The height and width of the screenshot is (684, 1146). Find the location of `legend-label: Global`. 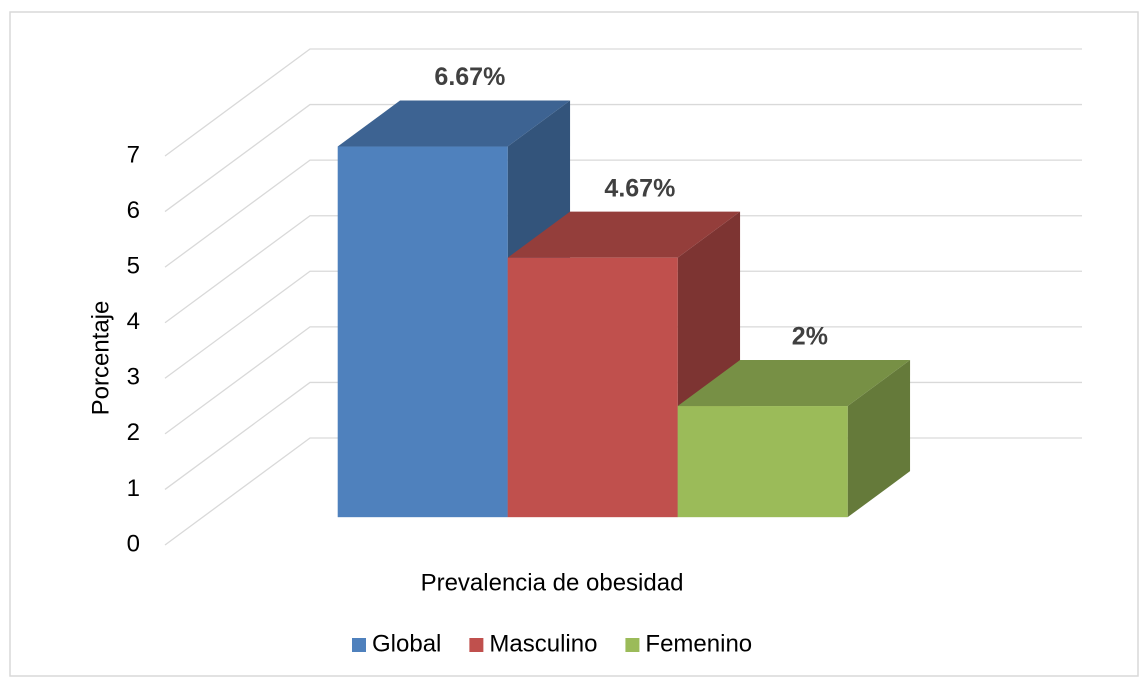

legend-label: Global is located at coordinates (406, 643).